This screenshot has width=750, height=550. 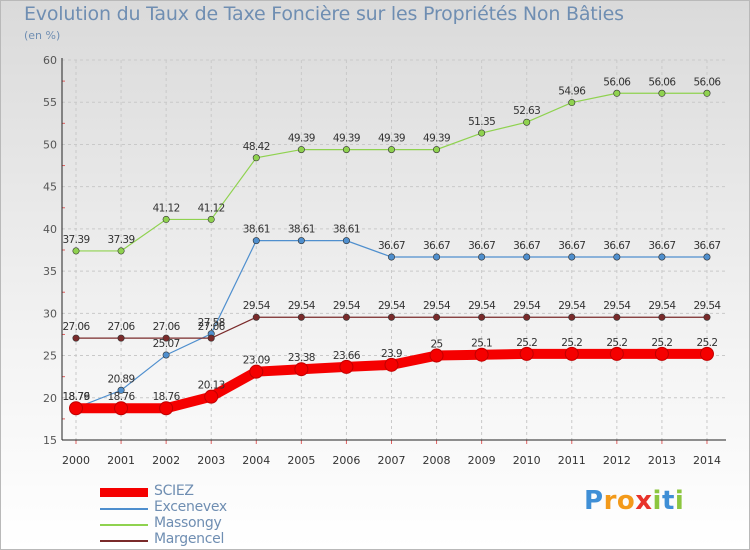 What do you see at coordinates (124, 492) in the screenshot?
I see `legend-swatch-sciez` at bounding box center [124, 492].